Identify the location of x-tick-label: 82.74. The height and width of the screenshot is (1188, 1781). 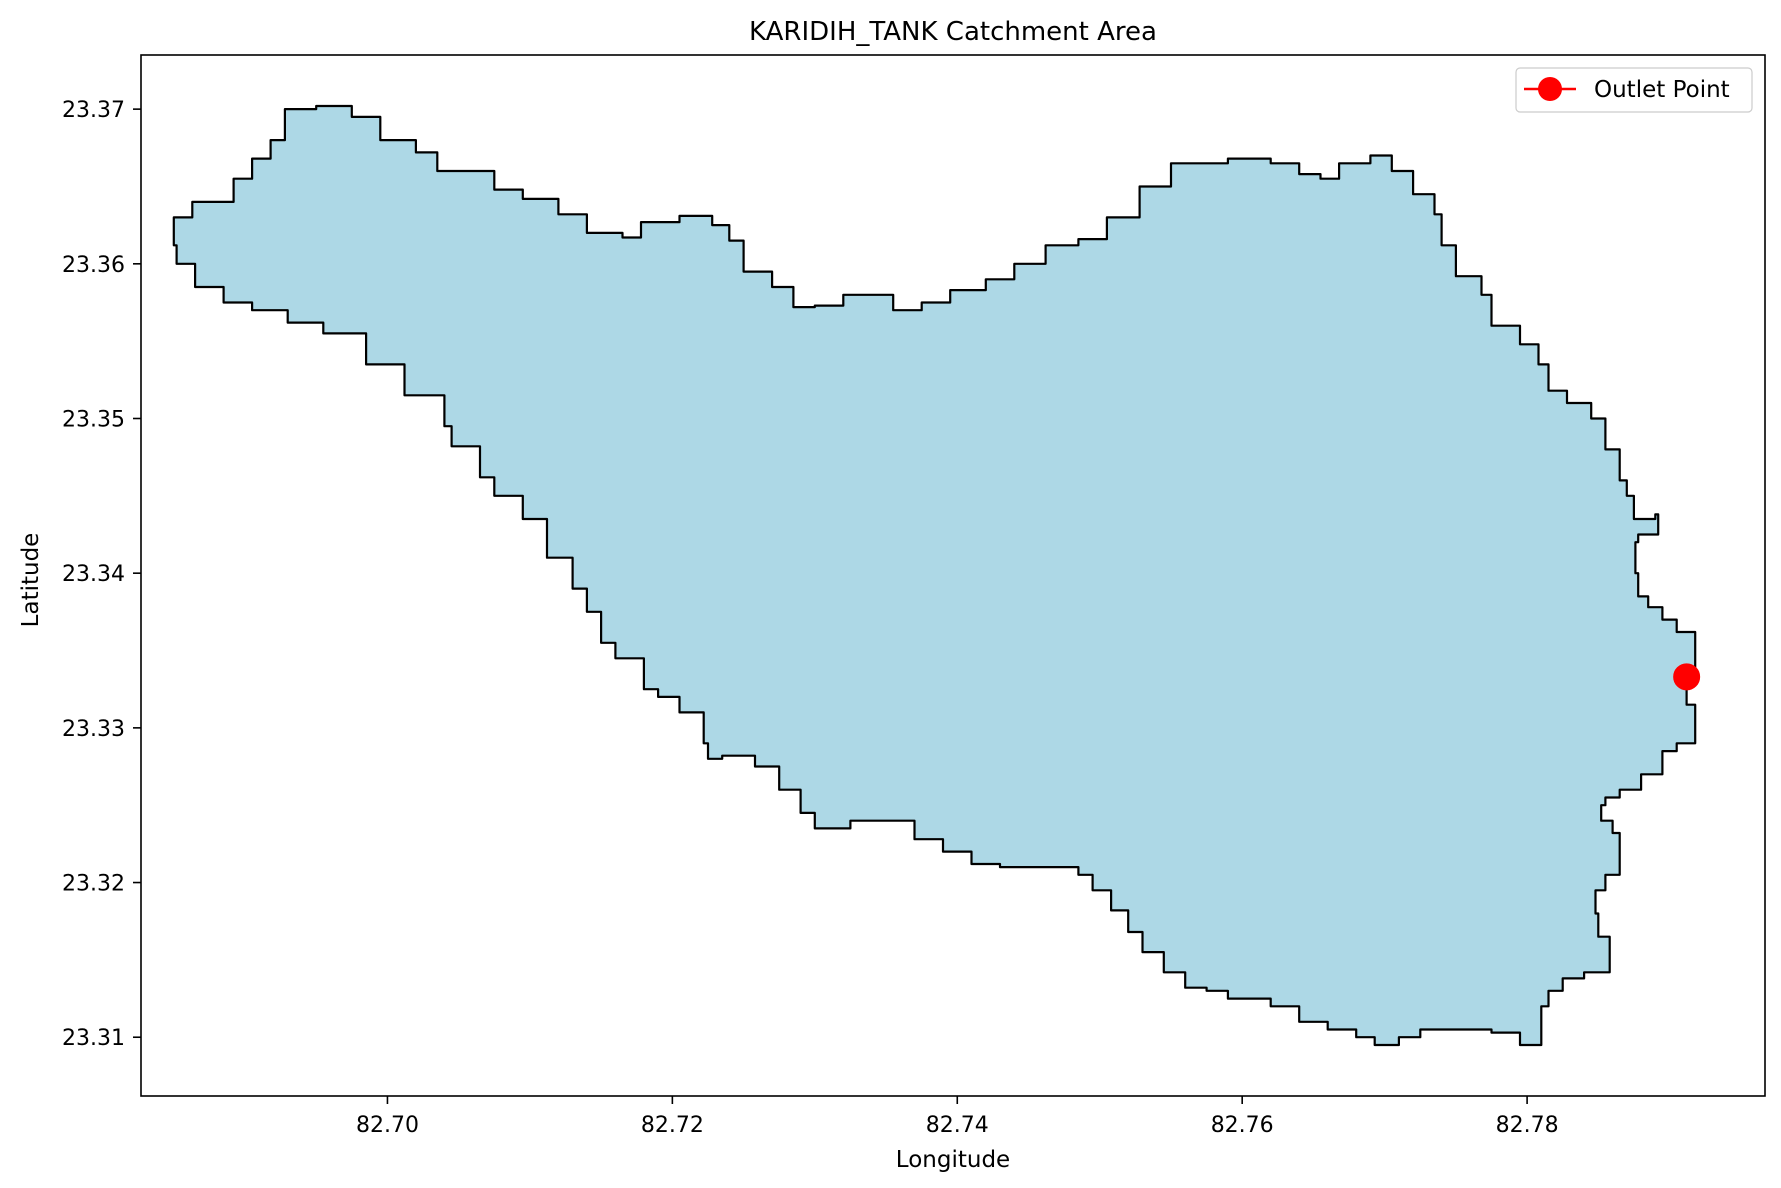
(957, 1125).